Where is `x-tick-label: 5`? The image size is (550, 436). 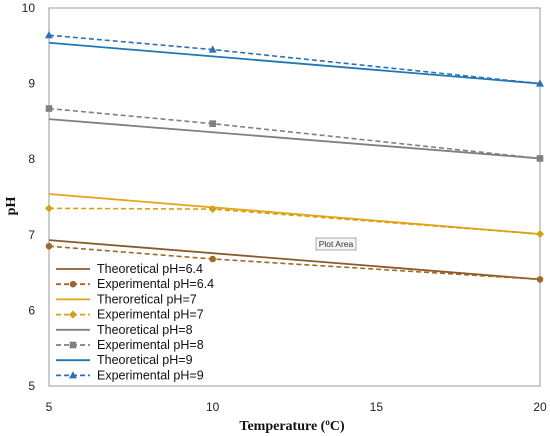 x-tick-label: 5 is located at coordinates (49, 407).